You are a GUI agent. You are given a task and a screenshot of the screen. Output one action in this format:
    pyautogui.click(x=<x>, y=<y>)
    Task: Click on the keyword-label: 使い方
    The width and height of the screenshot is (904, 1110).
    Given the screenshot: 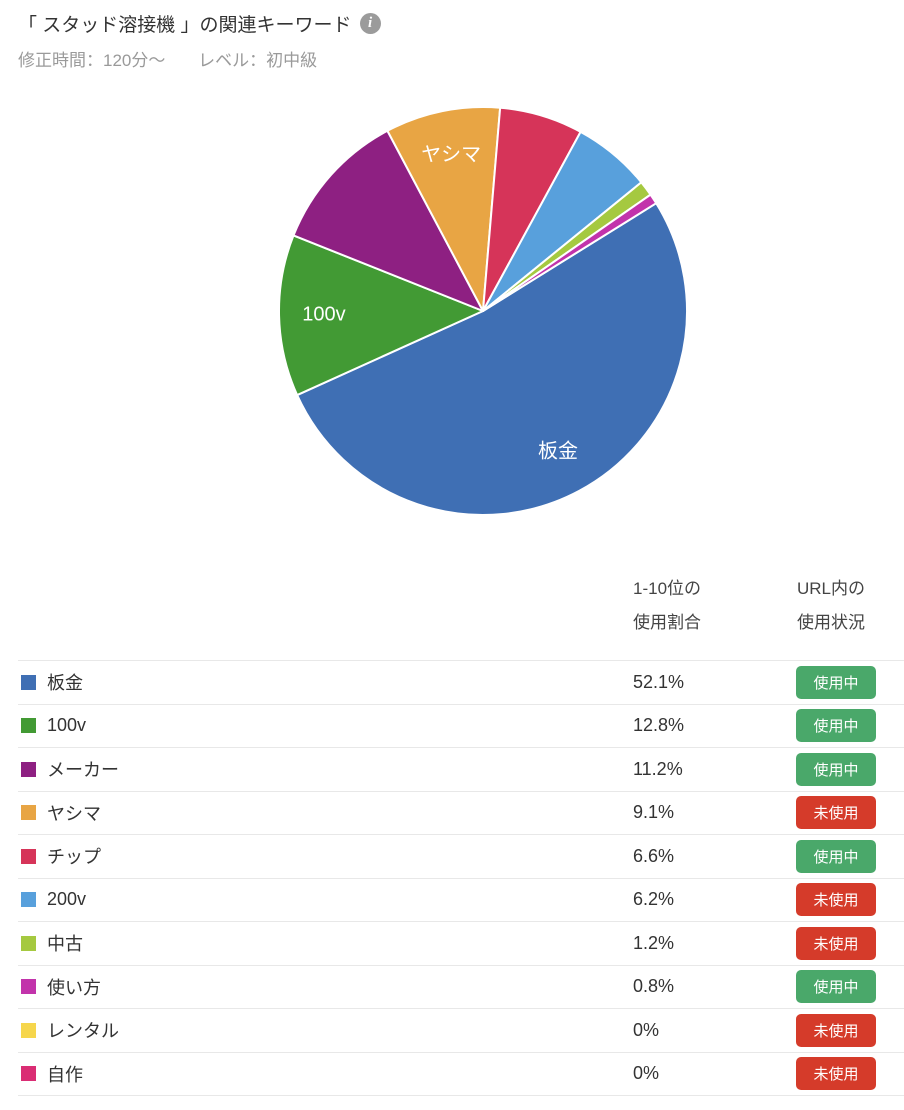 What is the action you would take?
    pyautogui.click(x=74, y=987)
    